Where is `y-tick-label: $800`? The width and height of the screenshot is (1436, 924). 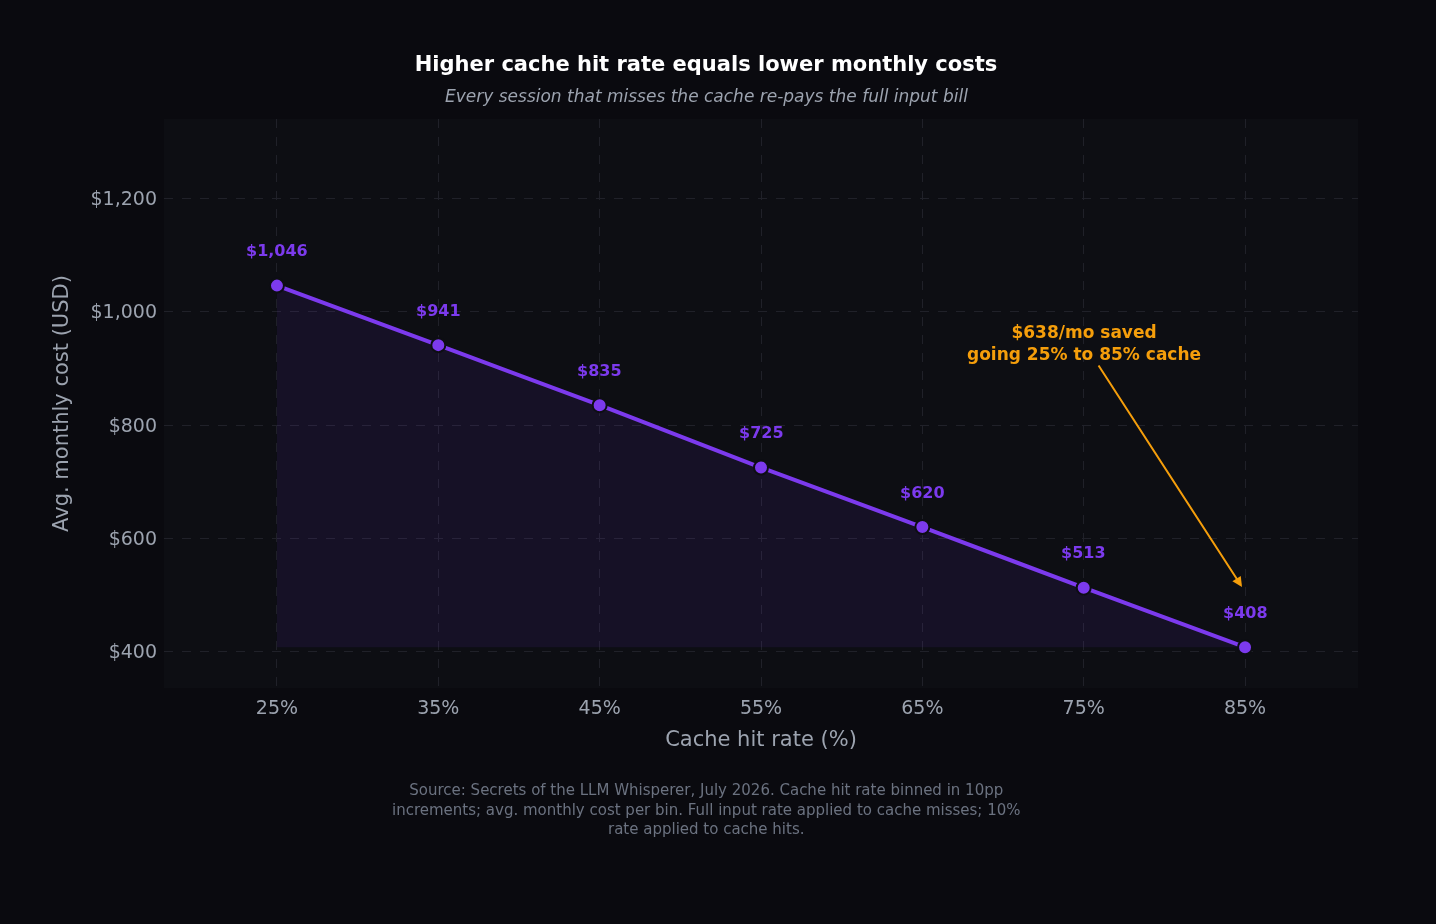 y-tick-label: $800 is located at coordinates (132, 424).